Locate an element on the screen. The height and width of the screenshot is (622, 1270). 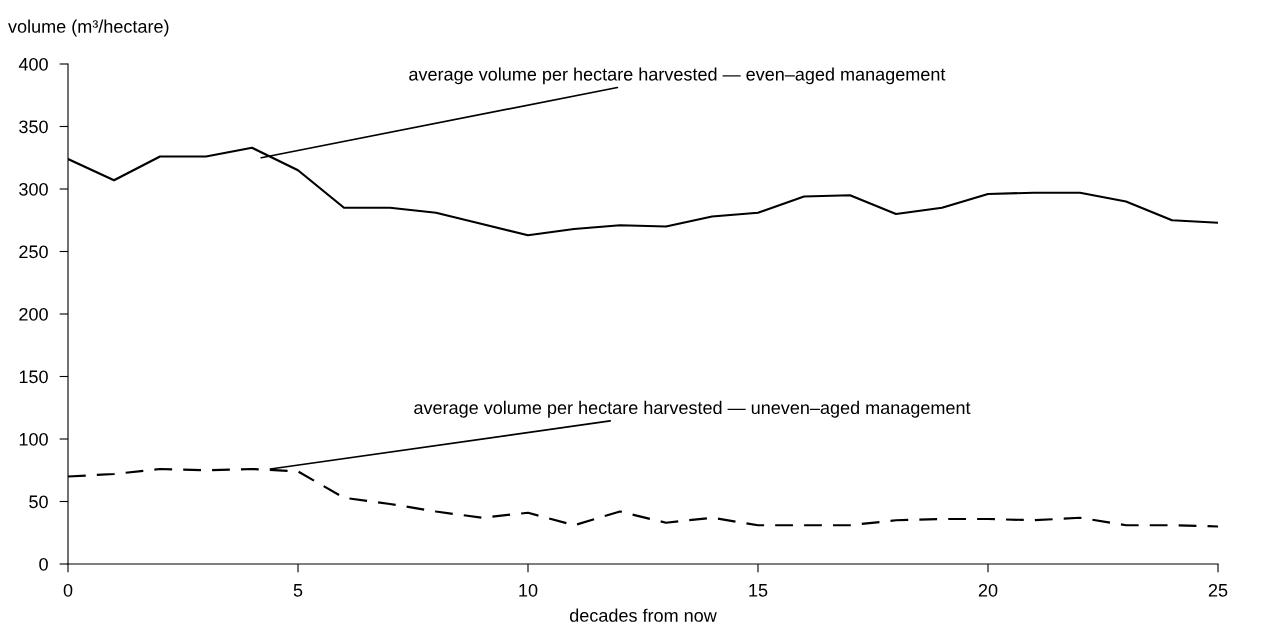
x-axis-title: decades from now is located at coordinates (643, 615).